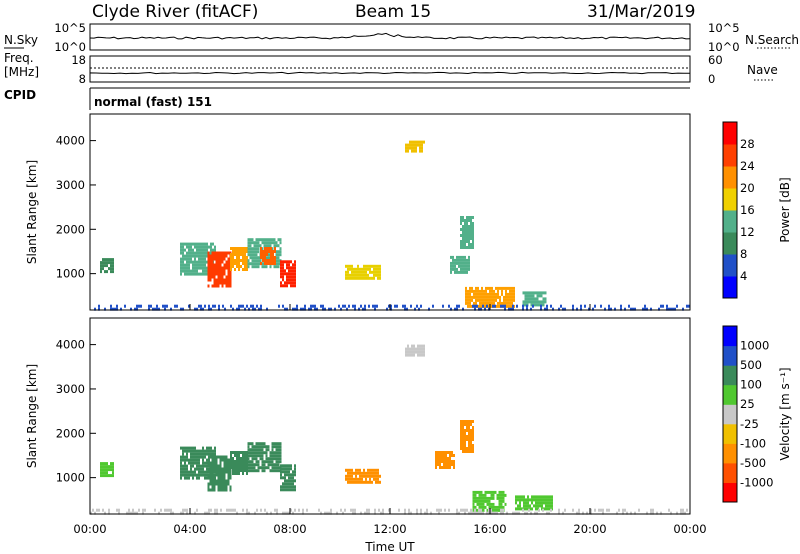 Image resolution: width=800 pixels, height=554 pixels. Describe the element at coordinates (641, 12) in the screenshot. I see `date-title: 31/Mar/2019` at that location.